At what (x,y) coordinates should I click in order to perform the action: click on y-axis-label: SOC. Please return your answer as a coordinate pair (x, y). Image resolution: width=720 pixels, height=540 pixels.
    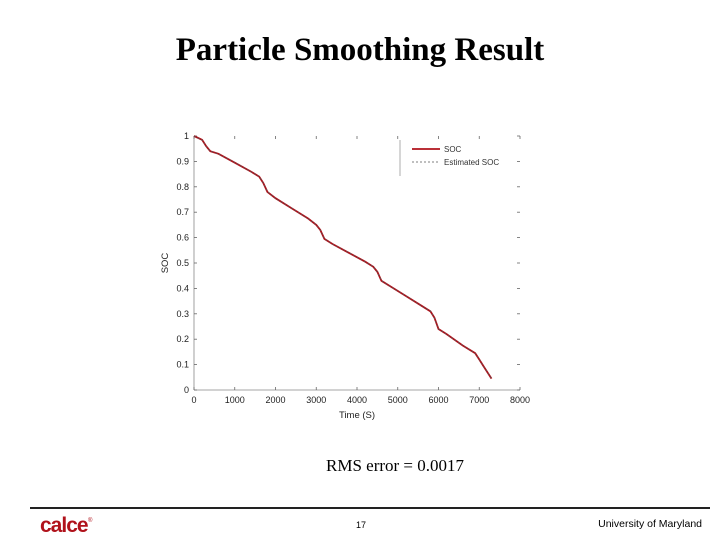
    Looking at the image, I should click on (165, 263).